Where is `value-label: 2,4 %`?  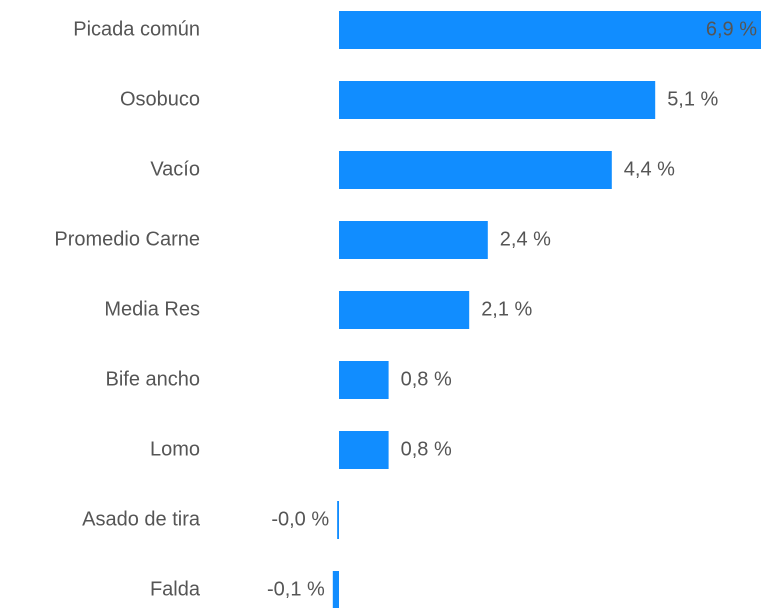
value-label: 2,4 % is located at coordinates (525, 239).